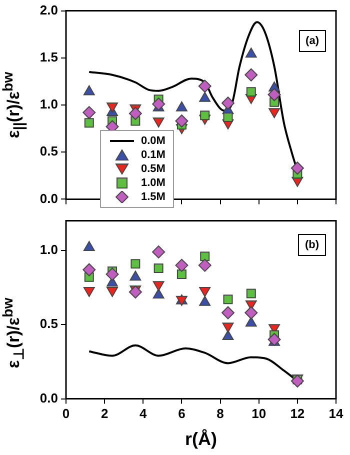 This screenshot has width=350, height=455. I want to click on x-tick-label: 12, so click(297, 414).